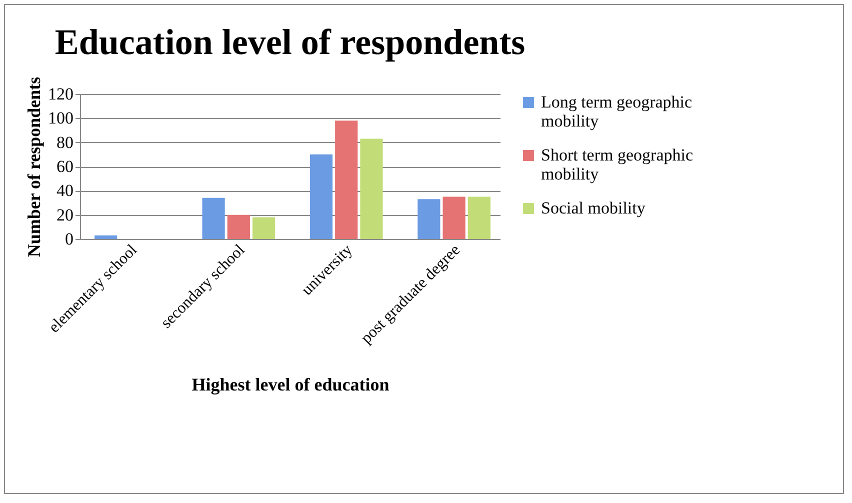  Describe the element at coordinates (65, 214) in the screenshot. I see `y-tick-label: 20` at that location.